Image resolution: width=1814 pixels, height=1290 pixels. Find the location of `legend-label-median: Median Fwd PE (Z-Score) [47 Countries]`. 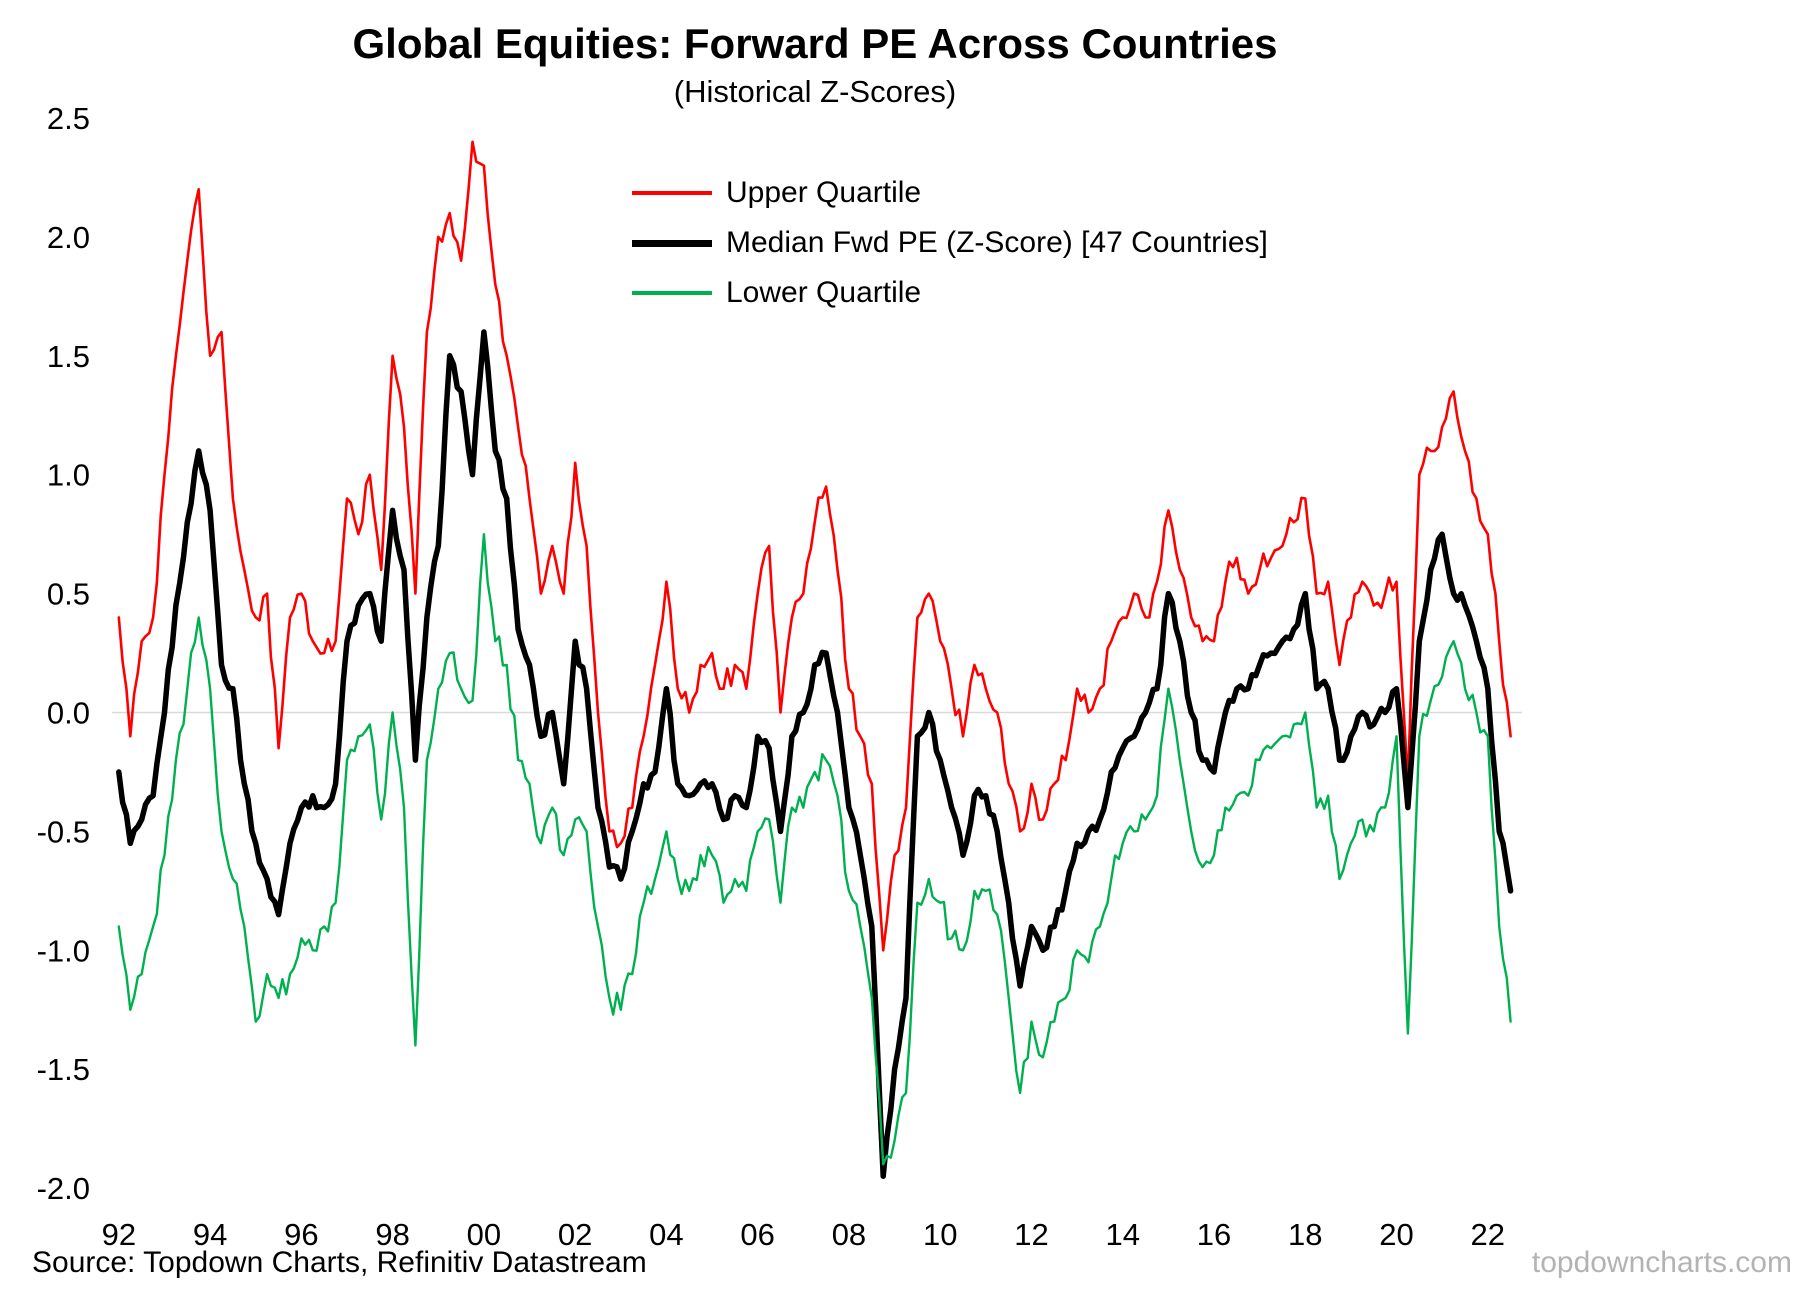

legend-label-median: Median Fwd PE (Z-Score) [47 Countries] is located at coordinates (997, 242).